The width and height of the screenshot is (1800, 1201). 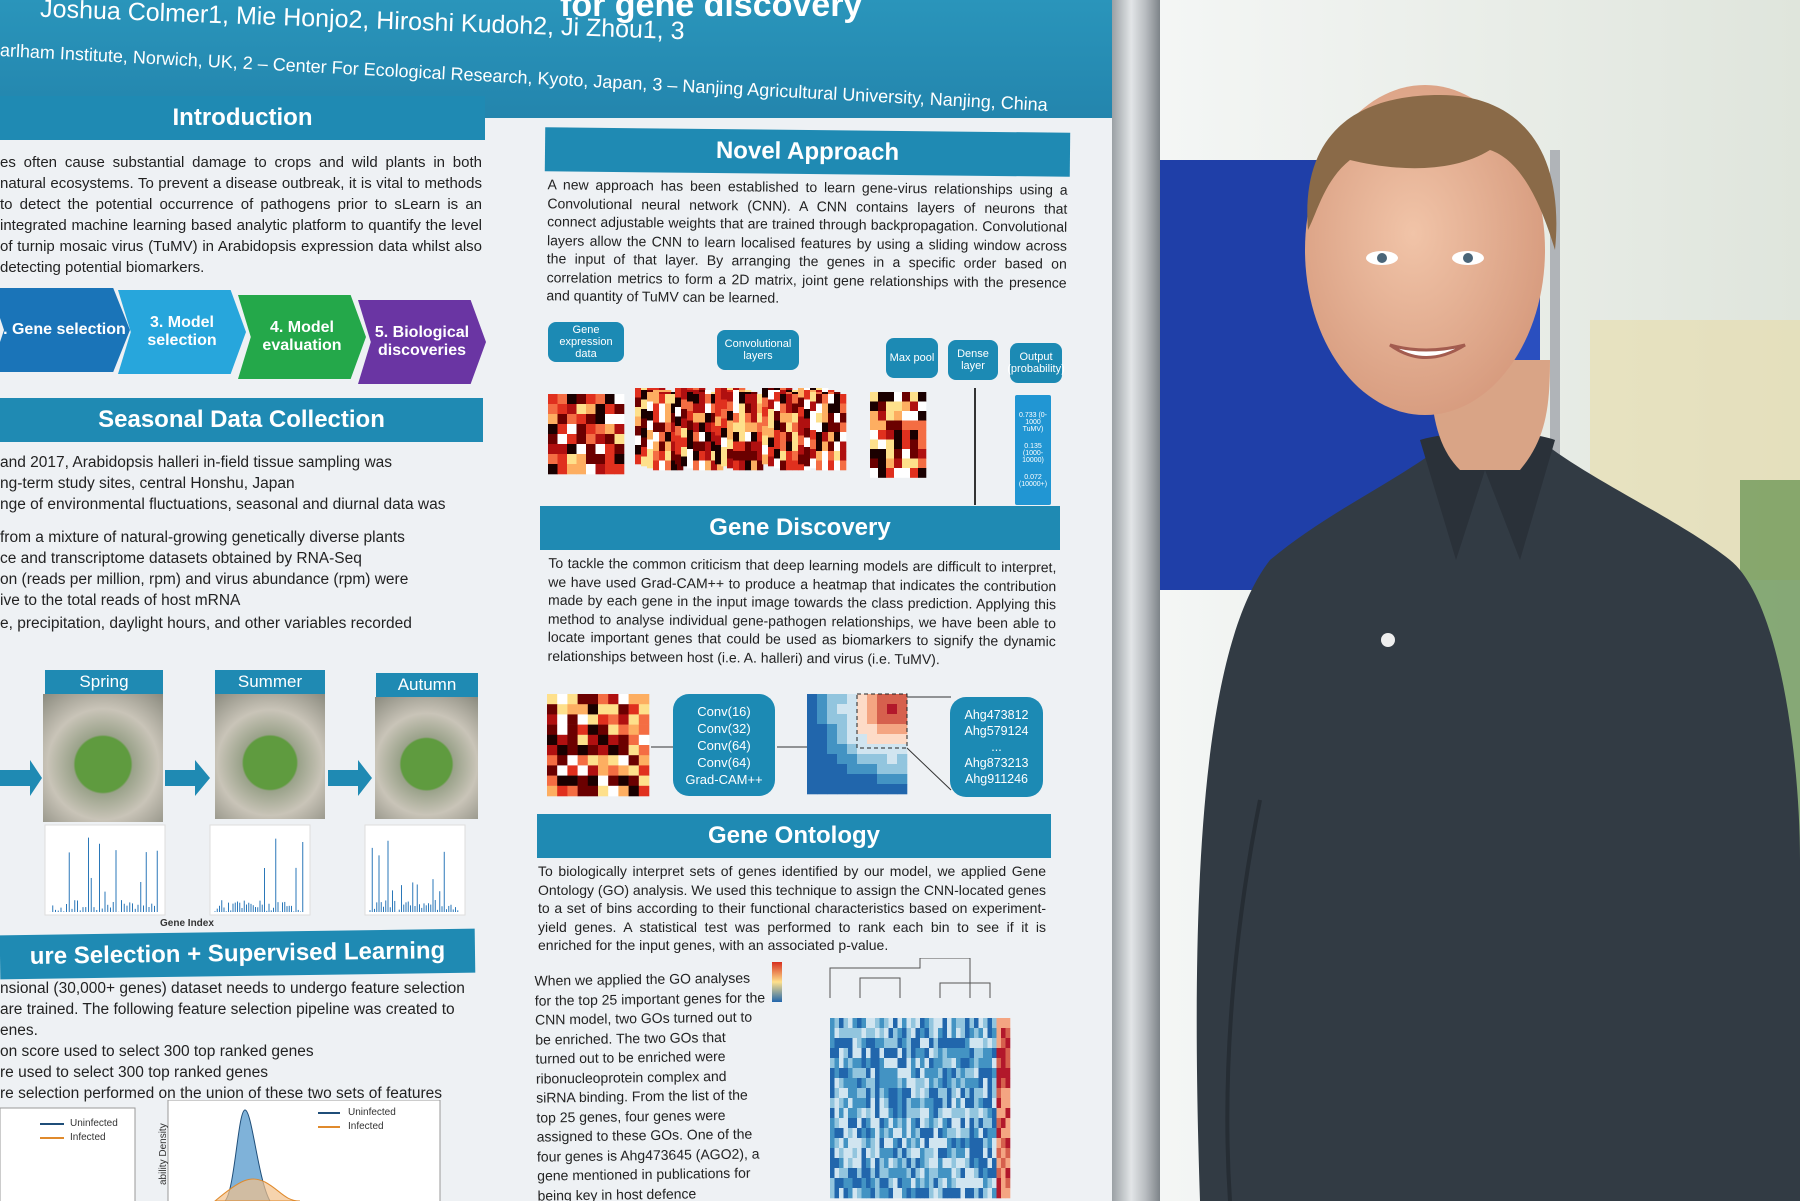 What do you see at coordinates (1136, 600) in the screenshot?
I see `poster-frame` at bounding box center [1136, 600].